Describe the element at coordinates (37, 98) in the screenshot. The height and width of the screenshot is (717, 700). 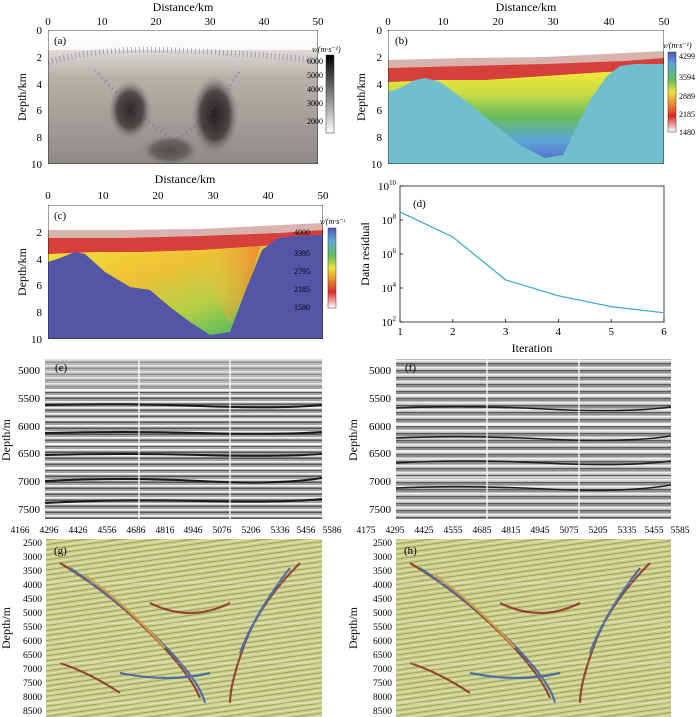
I see `panel-a-yticks: 0 2 4 6 8 10` at that location.